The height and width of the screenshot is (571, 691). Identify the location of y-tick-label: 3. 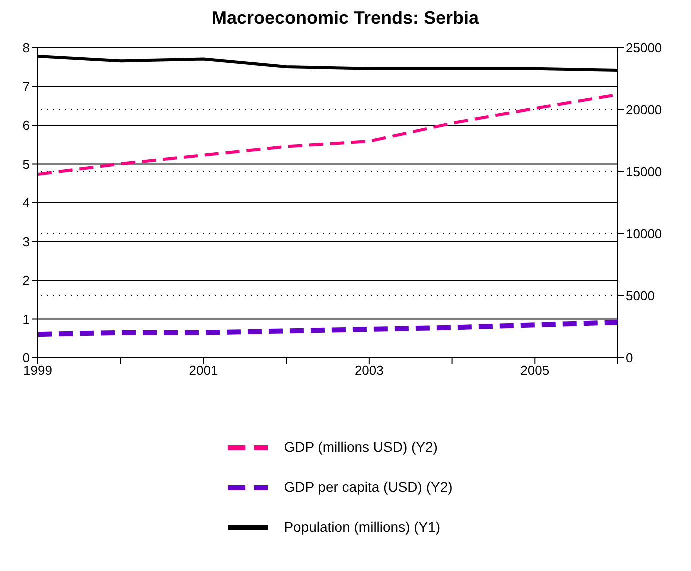
(26, 242).